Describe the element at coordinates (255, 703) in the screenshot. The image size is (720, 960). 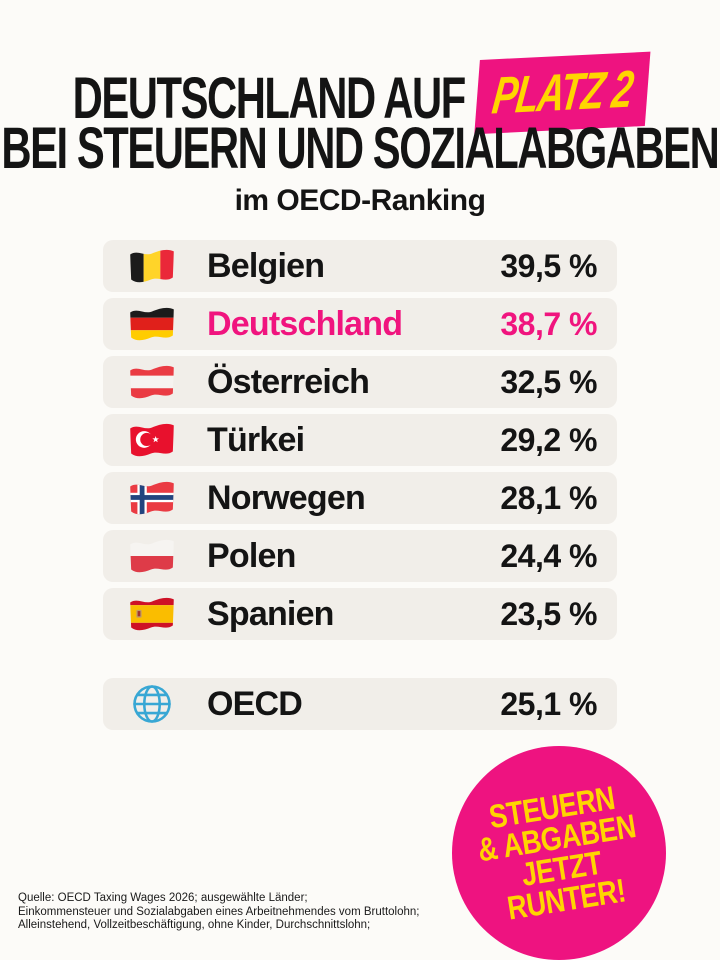
I see `oecd-label: OECD` at that location.